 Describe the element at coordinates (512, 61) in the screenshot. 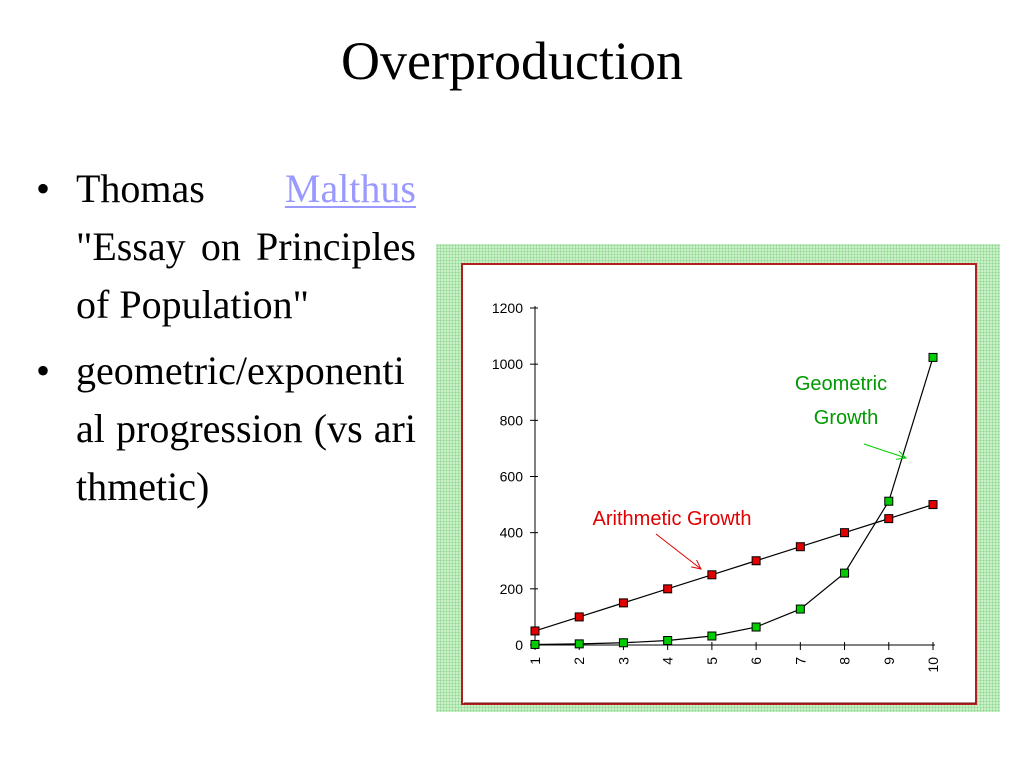

I see `slide-title: Overproduction` at that location.